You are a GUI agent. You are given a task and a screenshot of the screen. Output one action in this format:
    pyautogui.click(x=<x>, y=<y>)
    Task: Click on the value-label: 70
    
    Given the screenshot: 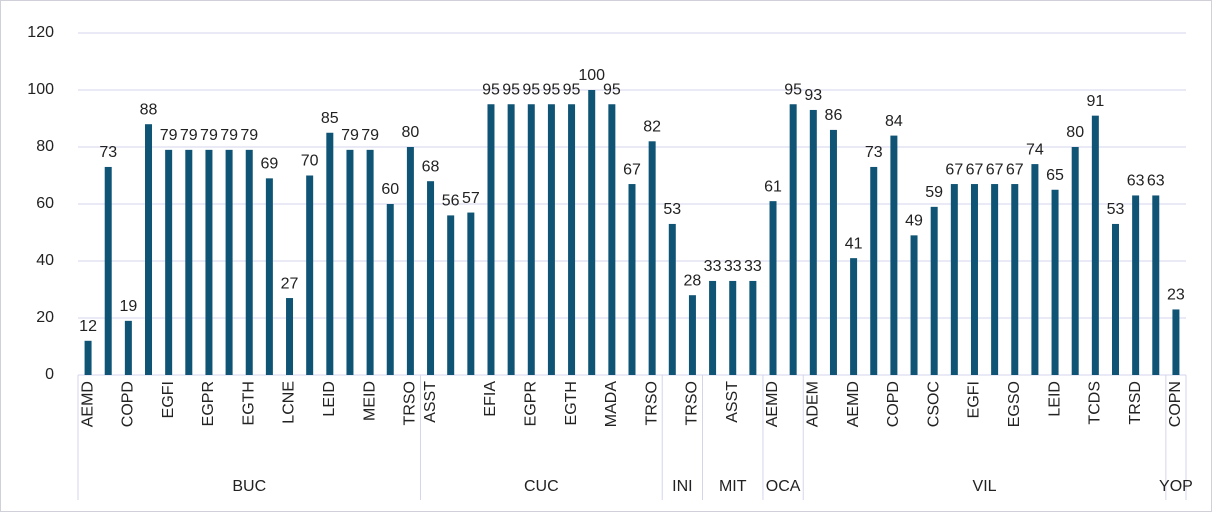 What is the action you would take?
    pyautogui.click(x=310, y=161)
    